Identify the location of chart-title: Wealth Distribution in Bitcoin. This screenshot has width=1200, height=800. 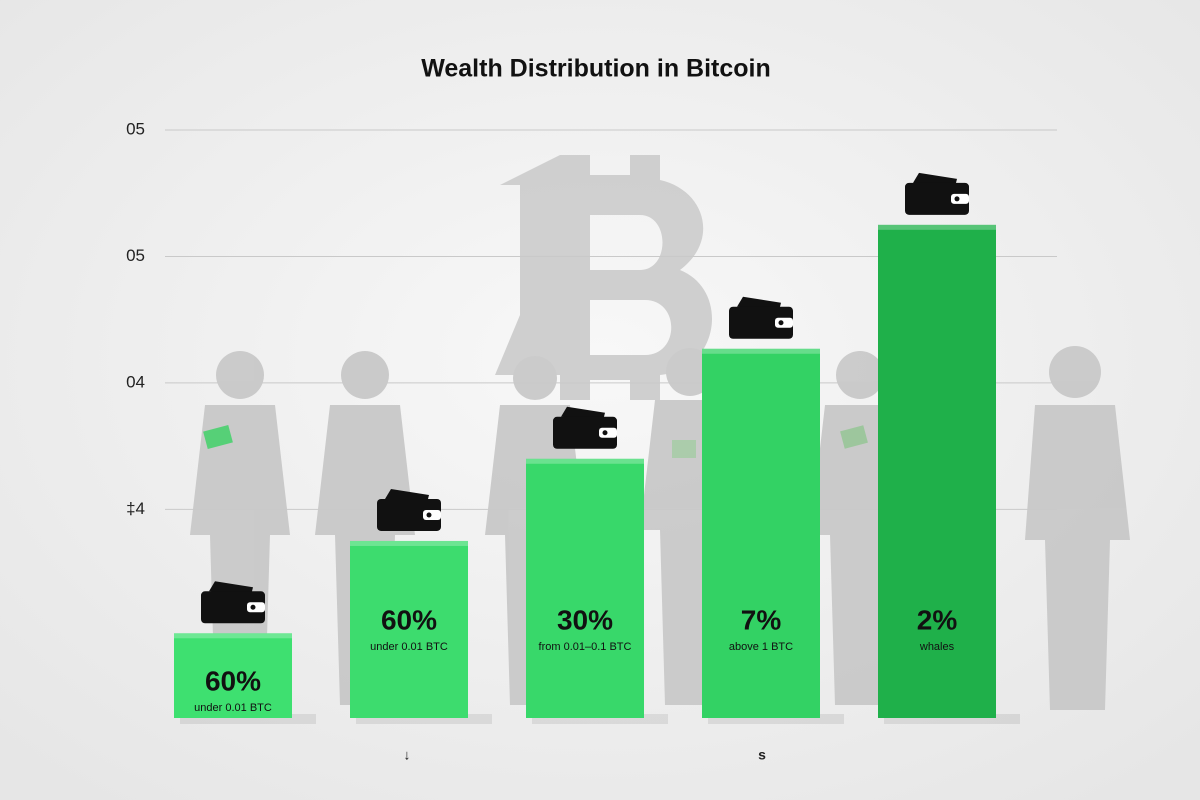
(596, 69).